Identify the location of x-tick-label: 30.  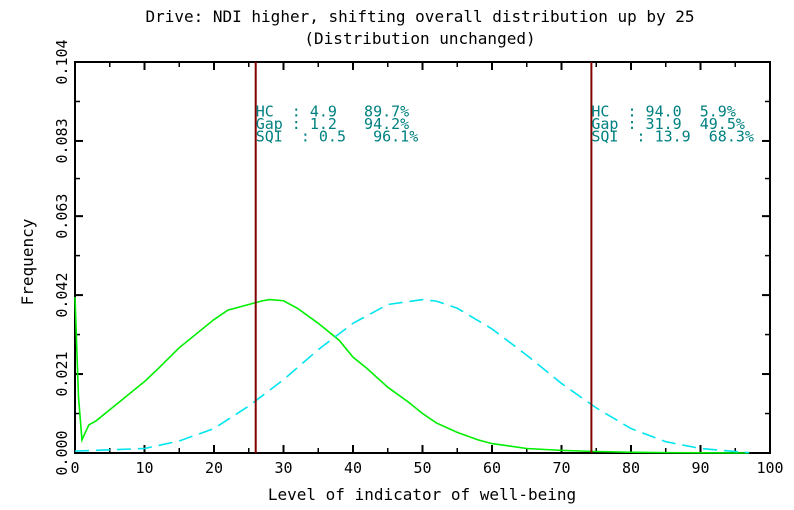
(283, 468).